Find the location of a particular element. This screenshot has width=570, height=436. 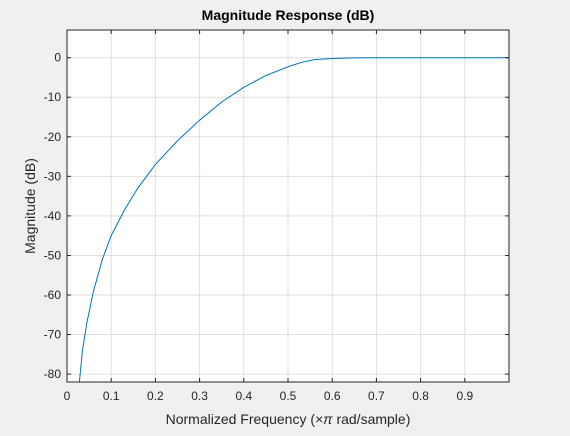

y-tick-label: -30 is located at coordinates (53, 176).